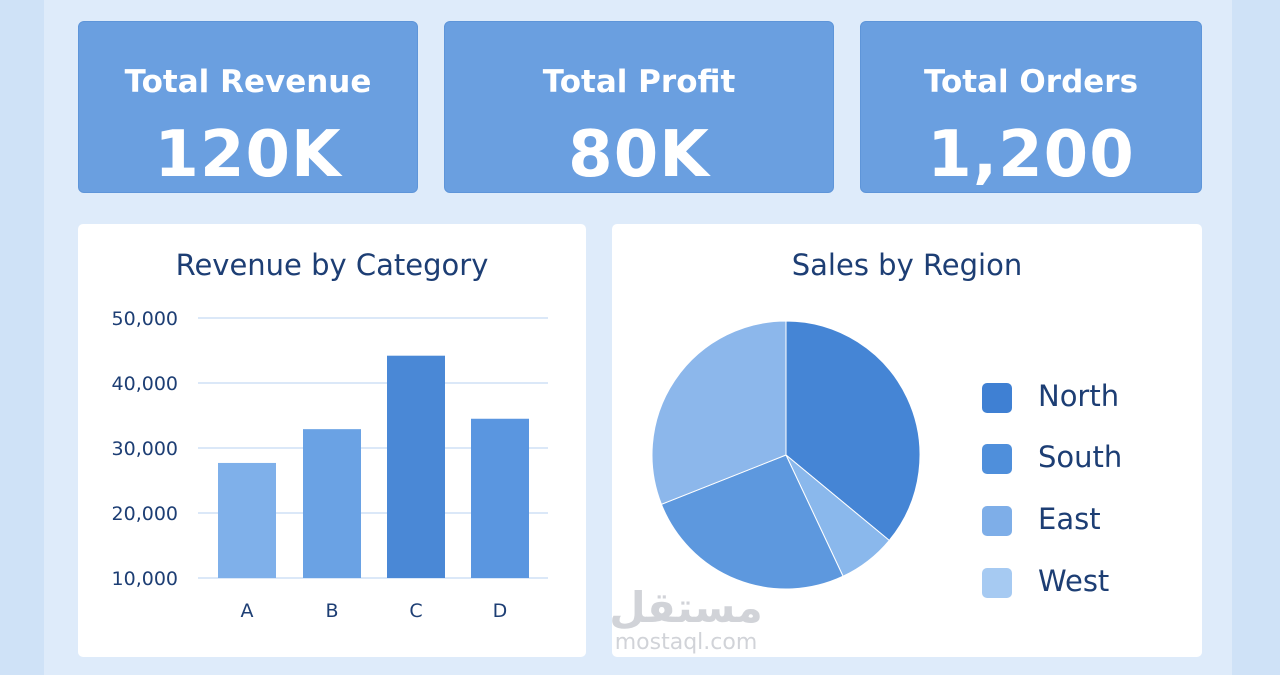 This screenshot has height=675, width=1280. What do you see at coordinates (1031, 107) in the screenshot?
I see `kpi-card-orders: Total Orders 1,200` at bounding box center [1031, 107].